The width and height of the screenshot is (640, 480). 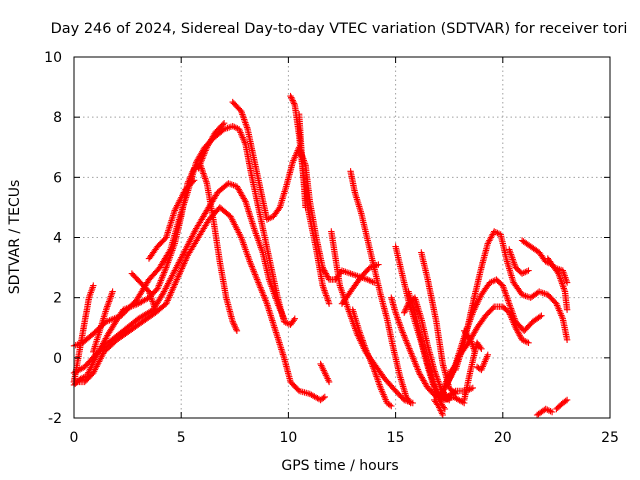 What do you see at coordinates (57, 239) in the screenshot?
I see `y-tick-label: 4` at bounding box center [57, 239].